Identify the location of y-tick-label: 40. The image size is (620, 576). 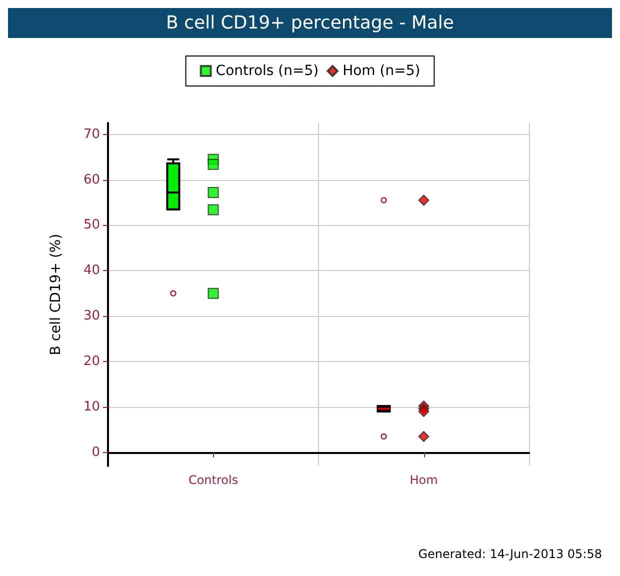
(91, 270).